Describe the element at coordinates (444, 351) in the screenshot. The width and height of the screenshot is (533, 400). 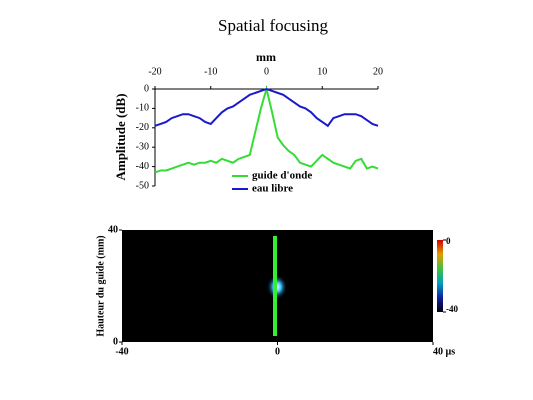
I see `x-tick-label: 40 µs` at that location.